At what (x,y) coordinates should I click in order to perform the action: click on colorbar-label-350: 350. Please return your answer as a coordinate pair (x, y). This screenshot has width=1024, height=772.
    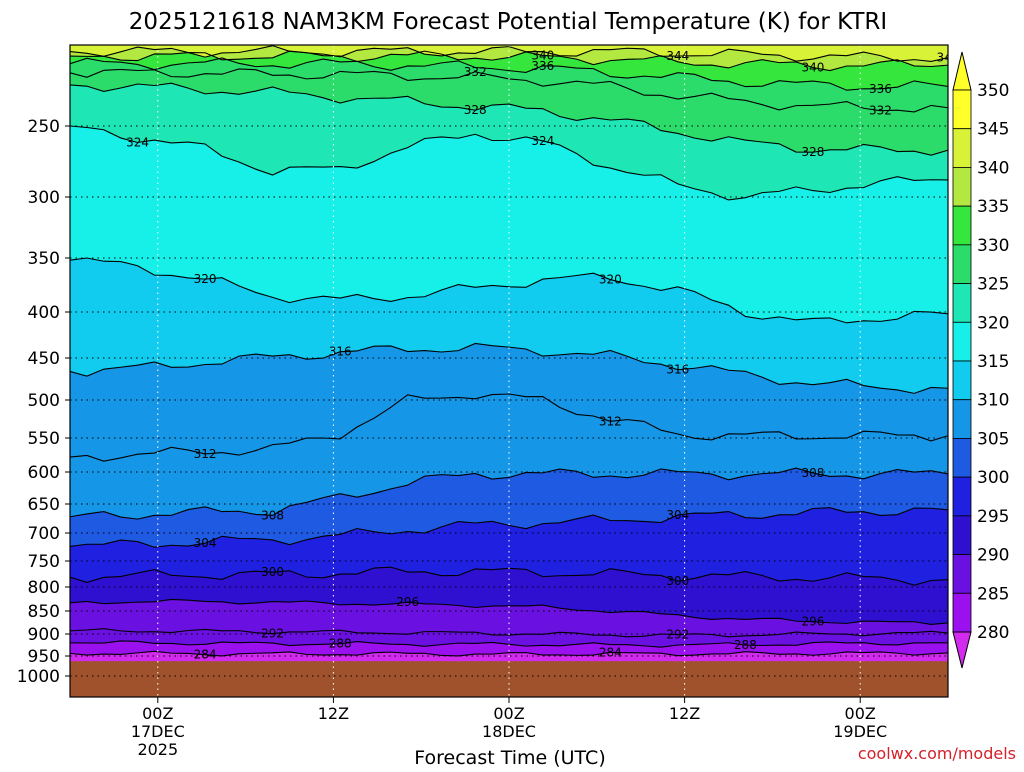
    Looking at the image, I should click on (993, 91).